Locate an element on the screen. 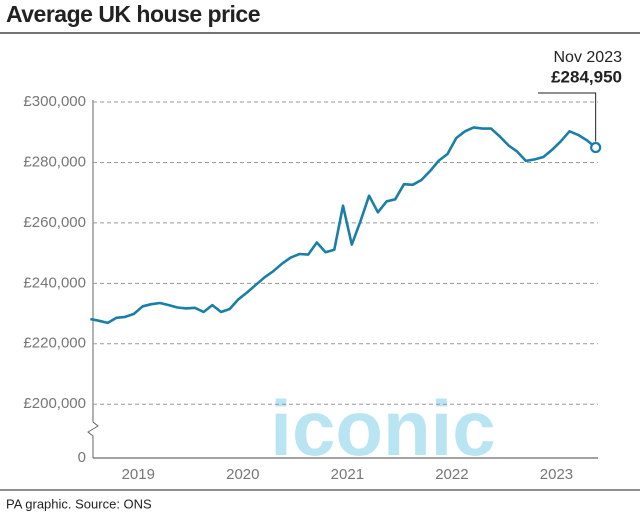 This screenshot has width=640, height=518. leader-line is located at coordinates (567, 117).